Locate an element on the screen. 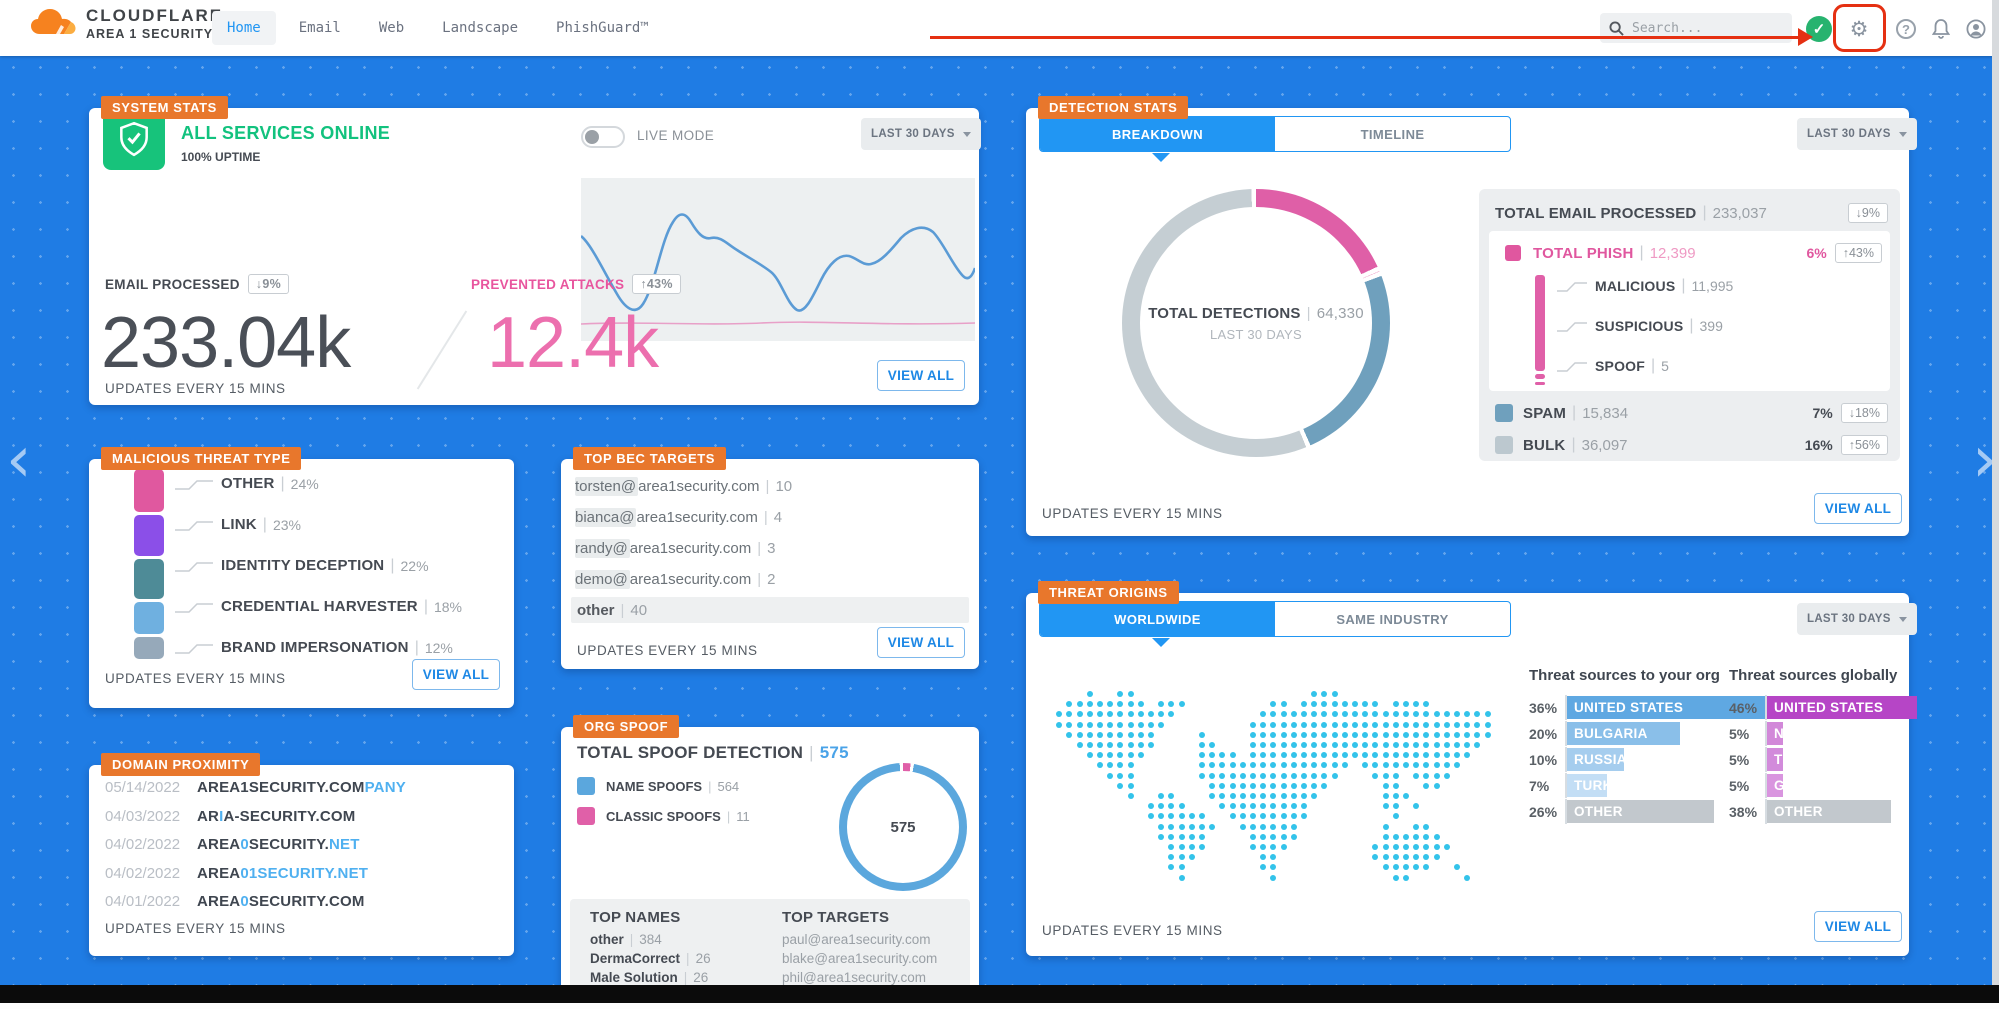  nav-item-web: Web is located at coordinates (391, 28).